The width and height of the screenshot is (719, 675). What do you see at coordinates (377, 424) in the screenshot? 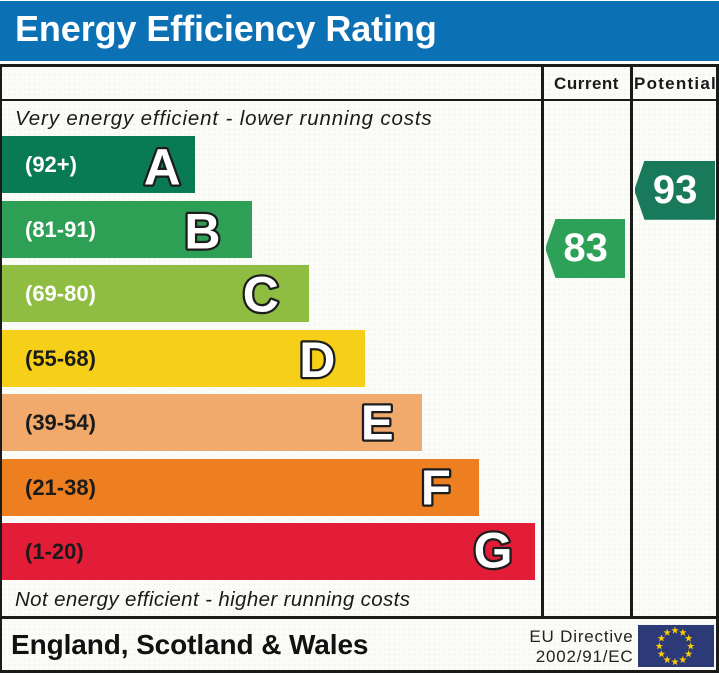
I see `svg-text: E` at bounding box center [377, 424].